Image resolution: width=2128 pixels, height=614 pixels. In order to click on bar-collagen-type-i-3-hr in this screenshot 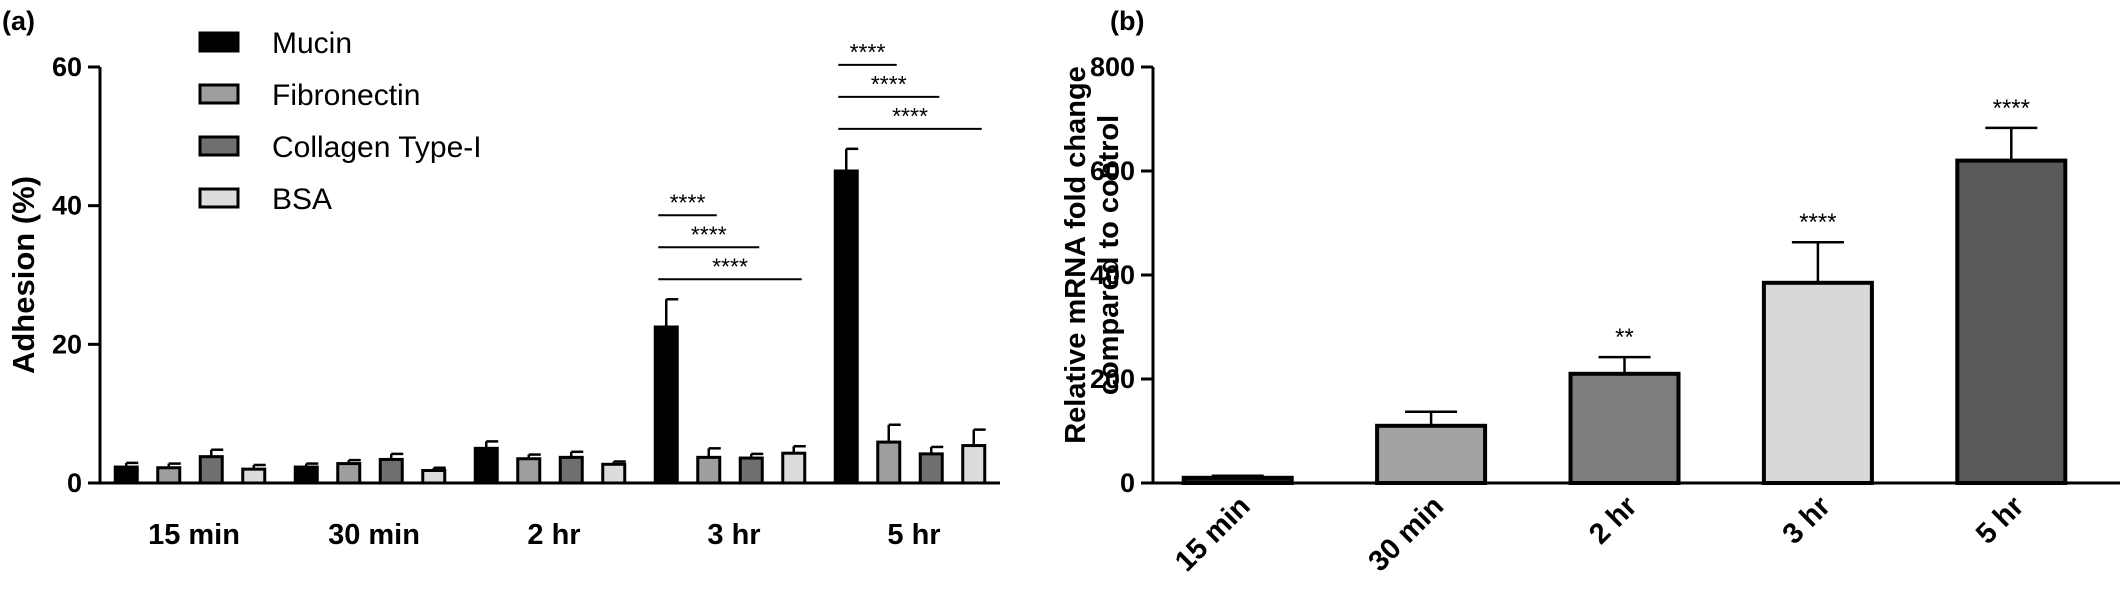, I will do `click(751, 470)`.